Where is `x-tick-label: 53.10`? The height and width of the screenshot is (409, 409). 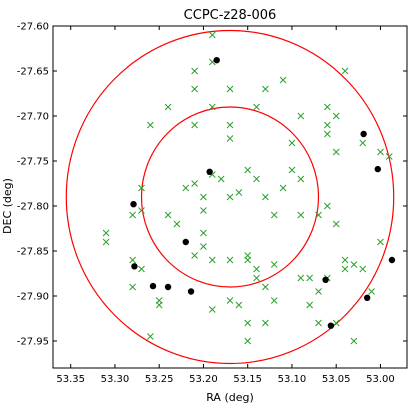
x-tick-label: 53.10 is located at coordinates (292, 379).